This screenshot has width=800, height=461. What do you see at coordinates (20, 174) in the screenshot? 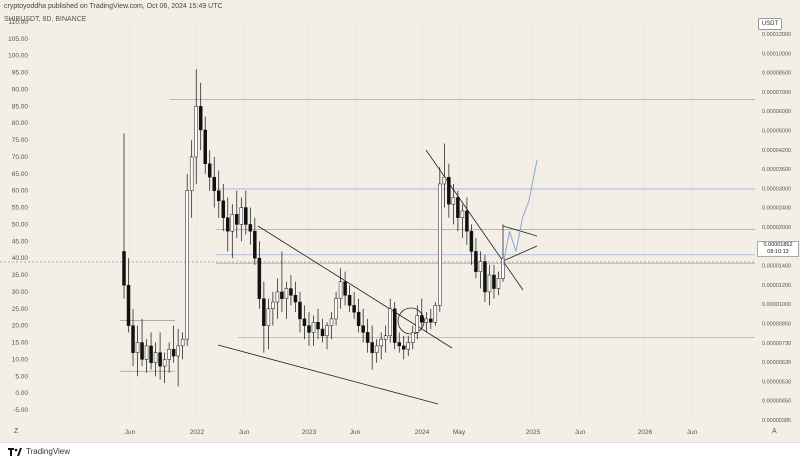
I see `left-axis-tick: 65.00` at bounding box center [20, 174].